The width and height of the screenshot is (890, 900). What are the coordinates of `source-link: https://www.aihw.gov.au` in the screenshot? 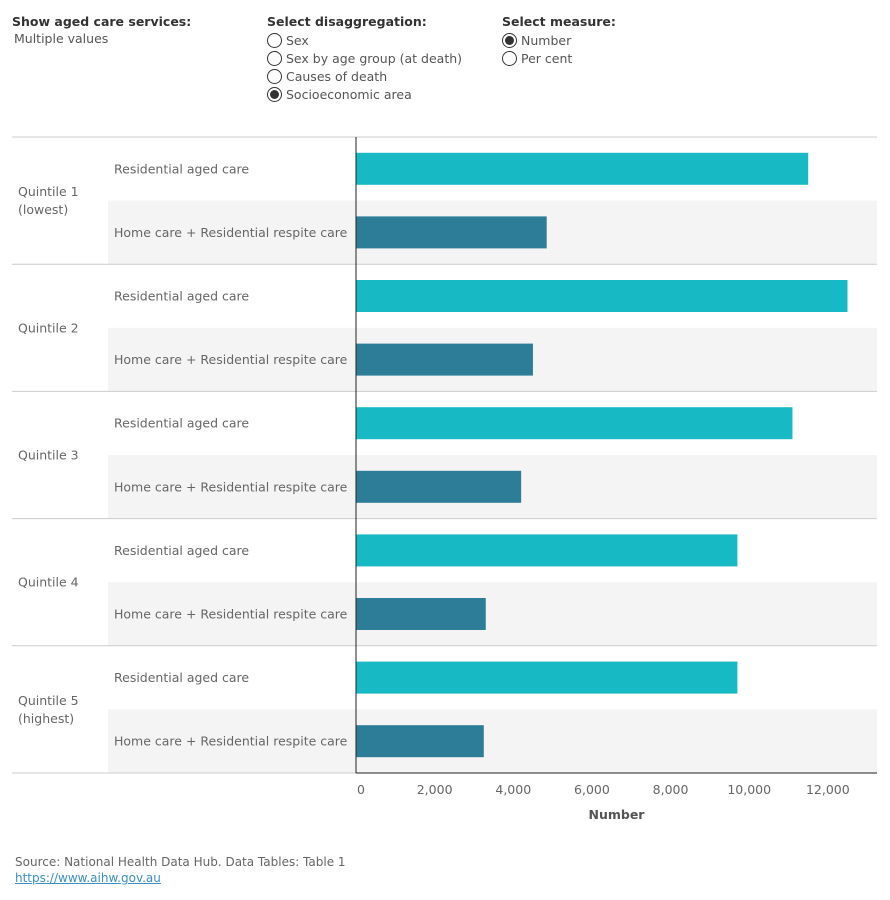 It's located at (88, 878).